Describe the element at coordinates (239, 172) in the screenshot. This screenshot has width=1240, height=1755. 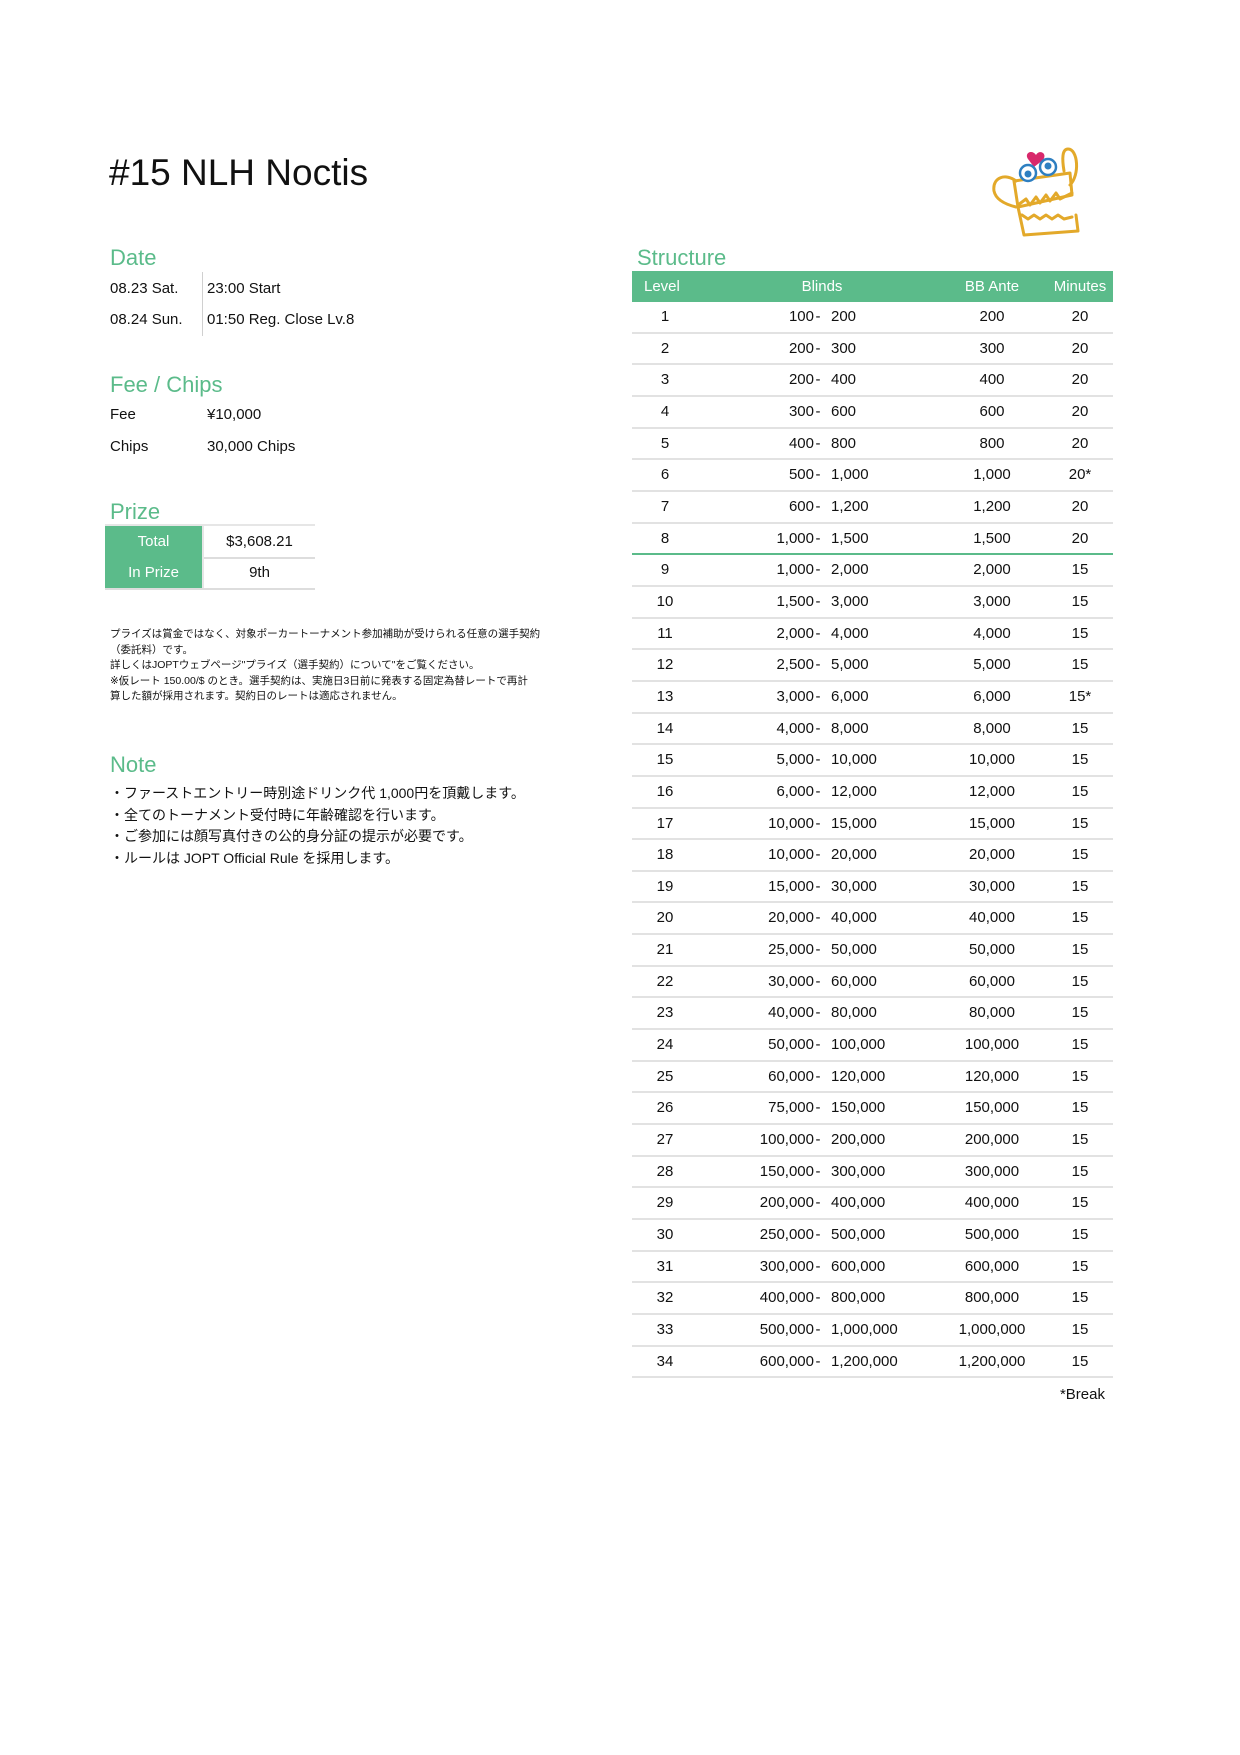
I see `page-title: #15 NLH Noctis` at that location.